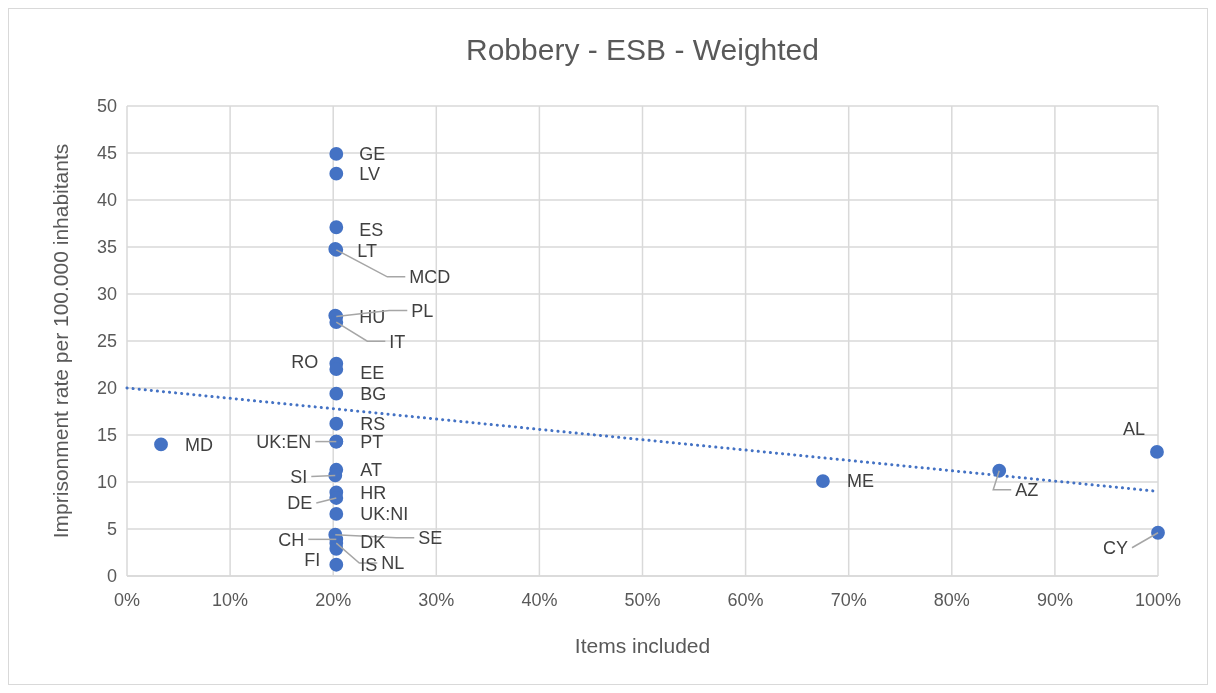 The width and height of the screenshot is (1216, 693). I want to click on y-axis-title: Imprisonment rate per 100.000 inhabitants, so click(60, 341).